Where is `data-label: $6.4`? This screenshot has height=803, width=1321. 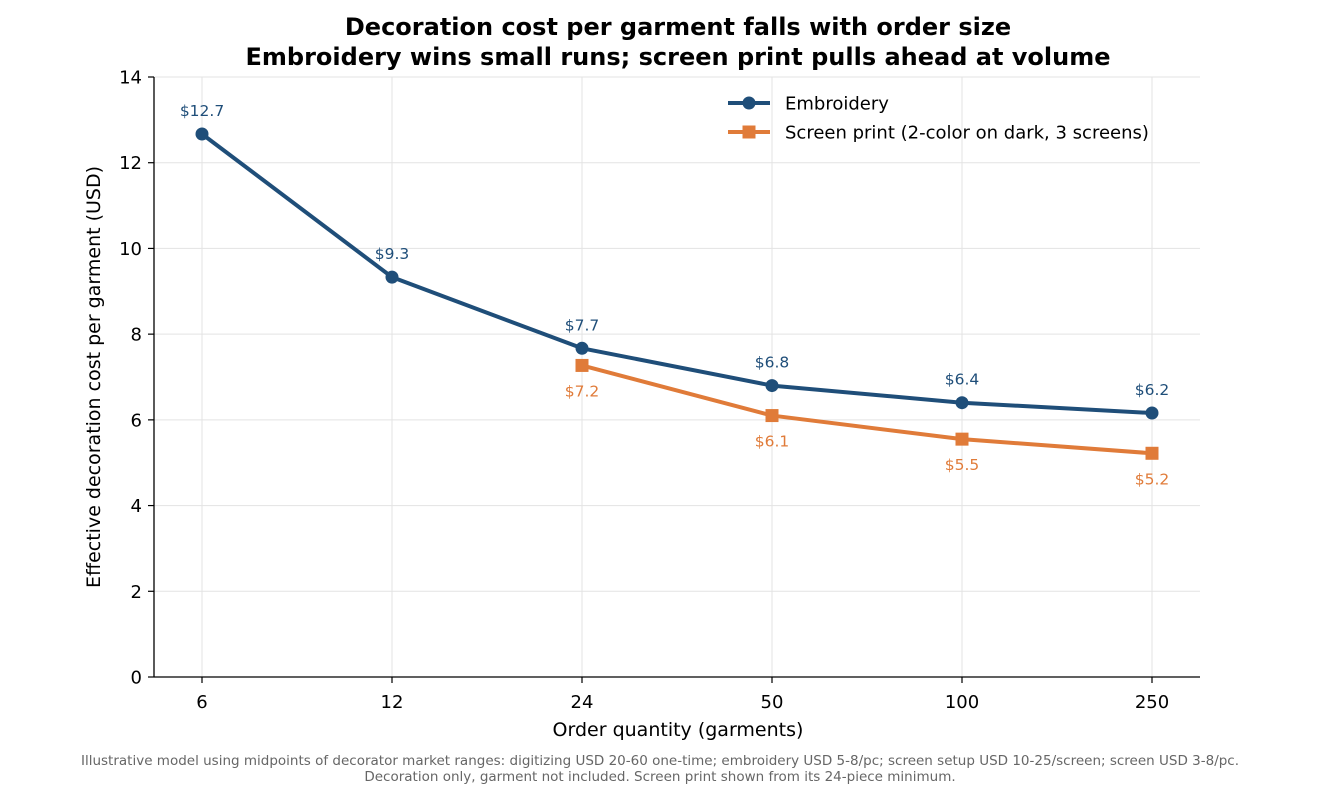
data-label: $6.4 is located at coordinates (962, 380).